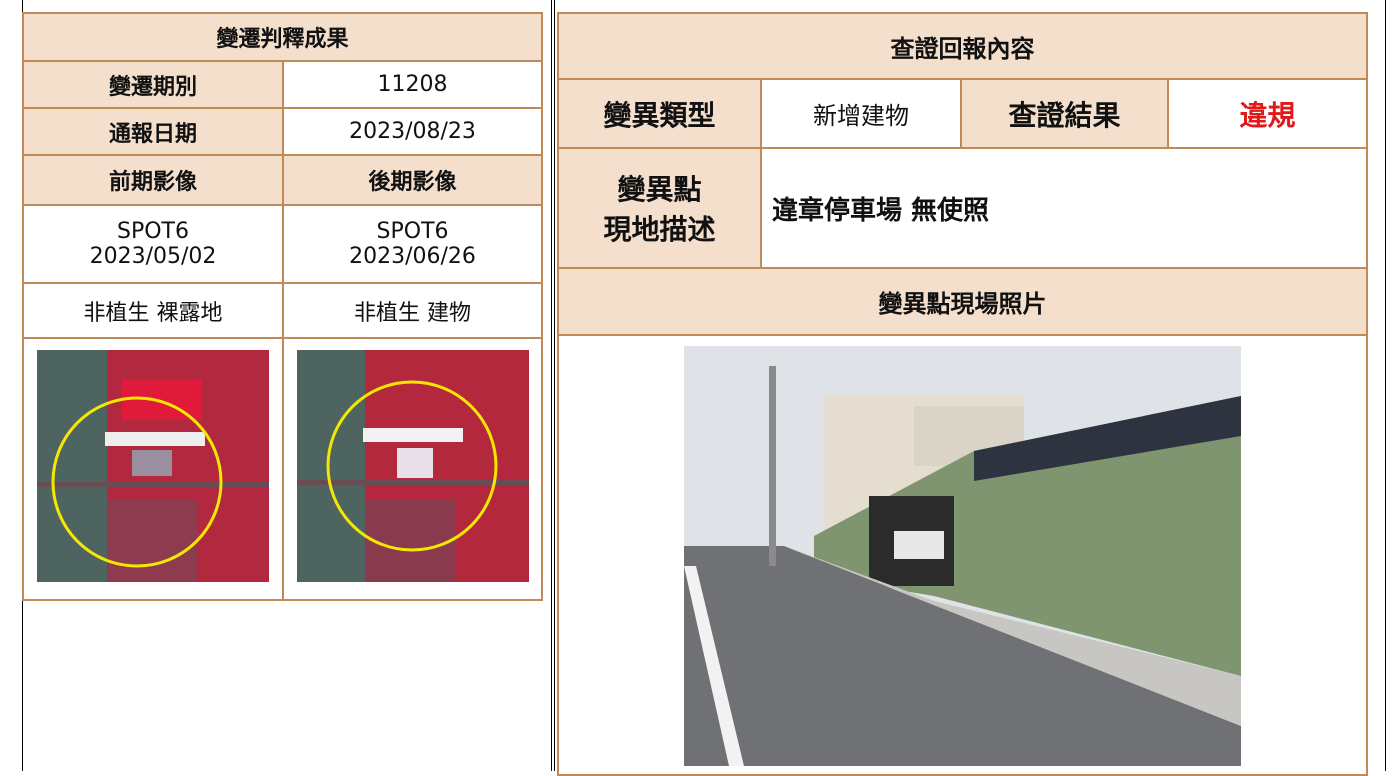 The height and width of the screenshot is (776, 1400). What do you see at coordinates (153, 131) in the screenshot?
I see `label: 通報日期` at bounding box center [153, 131].